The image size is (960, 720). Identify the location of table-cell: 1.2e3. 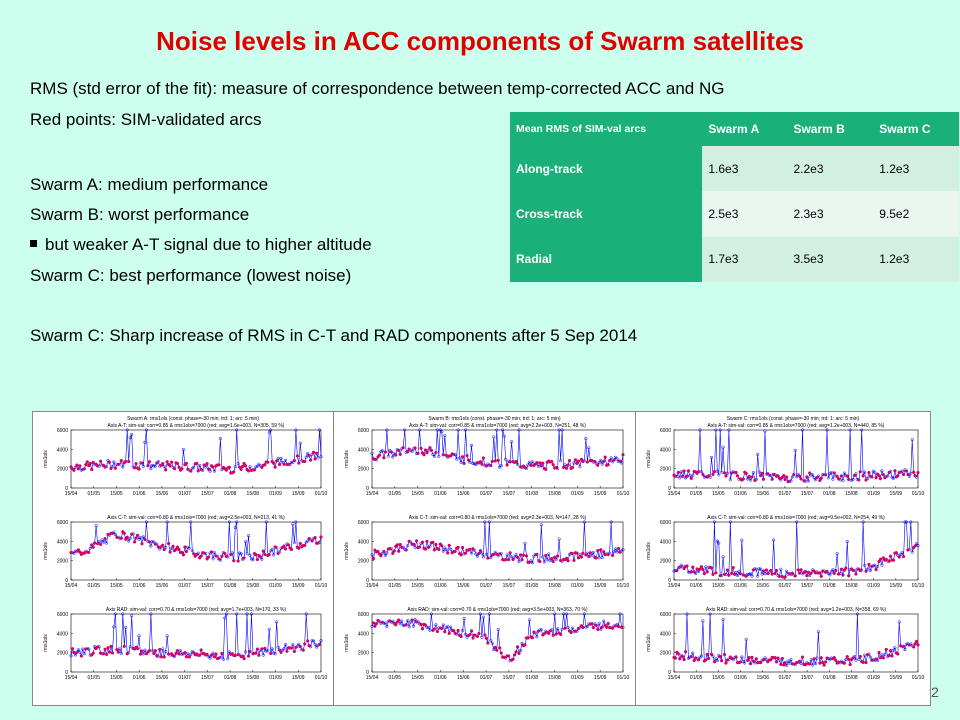
(916, 259).